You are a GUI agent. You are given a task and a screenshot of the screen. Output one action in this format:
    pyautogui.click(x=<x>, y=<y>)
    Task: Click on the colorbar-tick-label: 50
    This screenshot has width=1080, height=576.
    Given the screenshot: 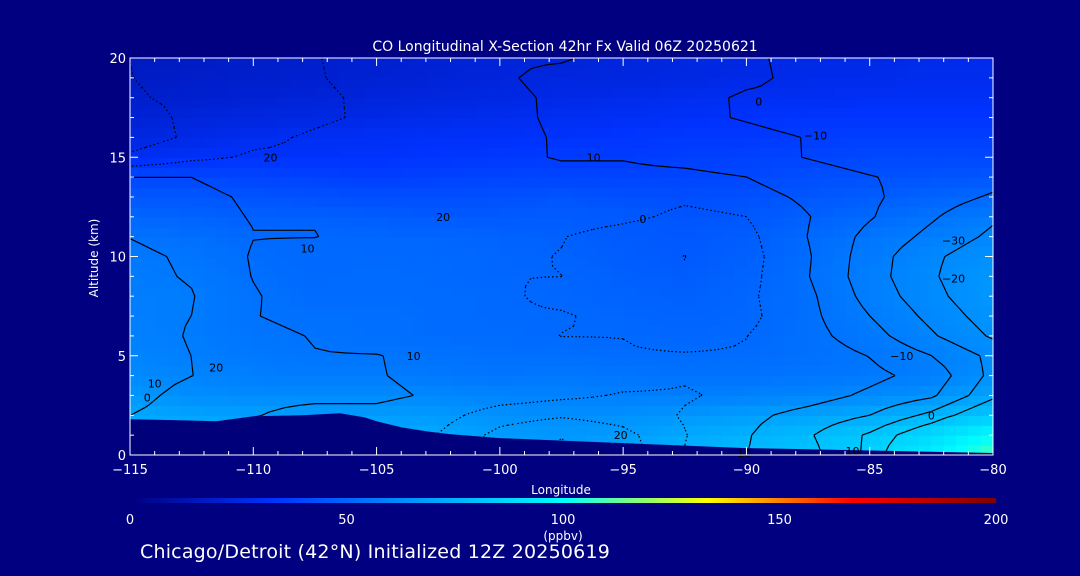 What is the action you would take?
    pyautogui.click(x=346, y=520)
    